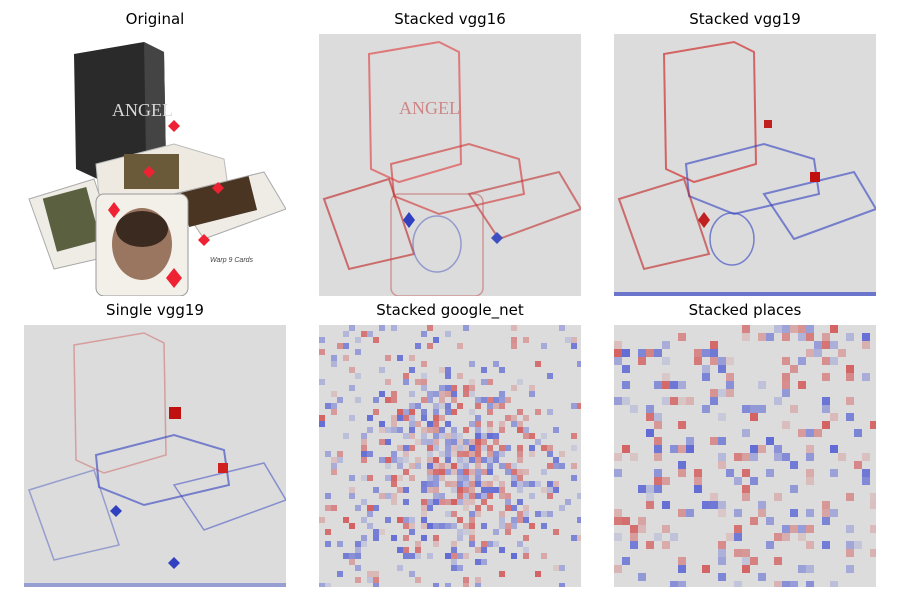  Describe the element at coordinates (155, 19) in the screenshot. I see `panel-title: Original` at that location.